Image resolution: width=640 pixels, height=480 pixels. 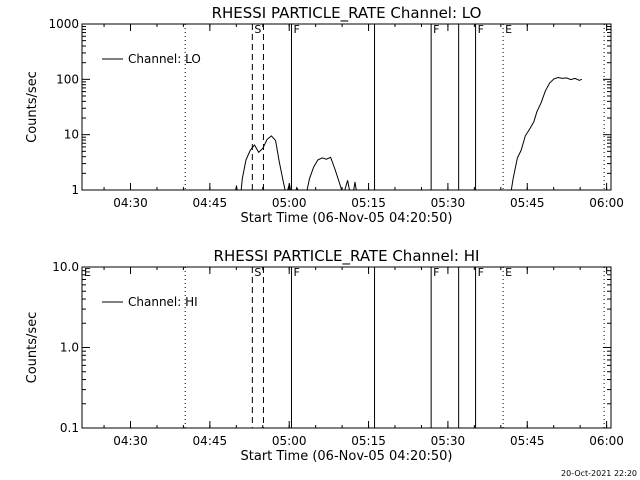 What do you see at coordinates (347, 13) in the screenshot?
I see `chart-title: RHESSI PARTICLE_RATE Channel: LO` at bounding box center [347, 13].